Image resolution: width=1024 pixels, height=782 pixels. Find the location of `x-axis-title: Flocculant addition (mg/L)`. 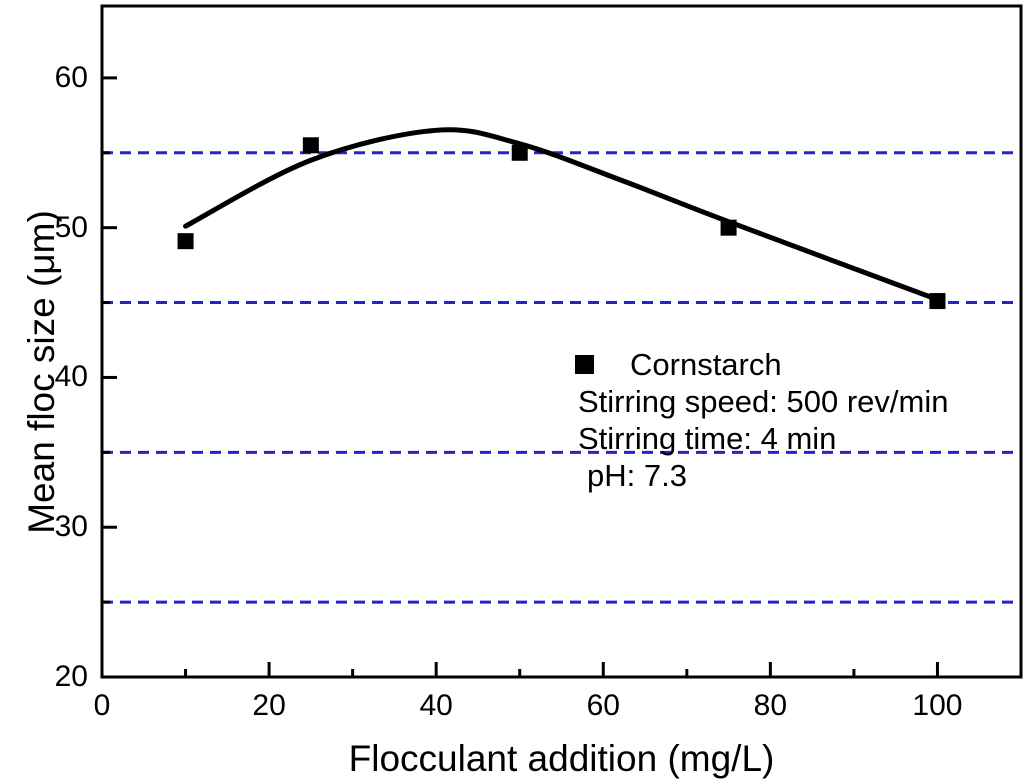

x-axis-title: Flocculant addition (mg/L) is located at coordinates (561, 758).